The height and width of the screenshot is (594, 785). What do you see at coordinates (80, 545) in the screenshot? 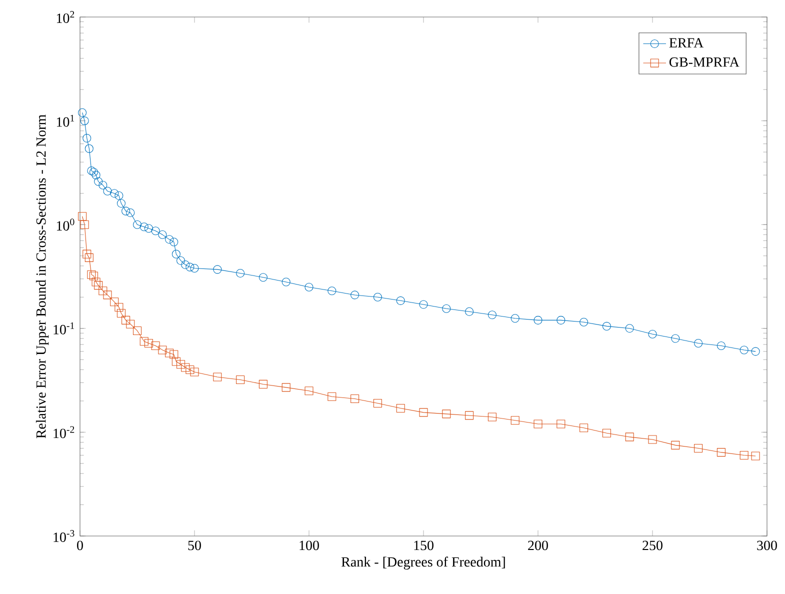
I see `x-tick-label: 0` at bounding box center [80, 545].